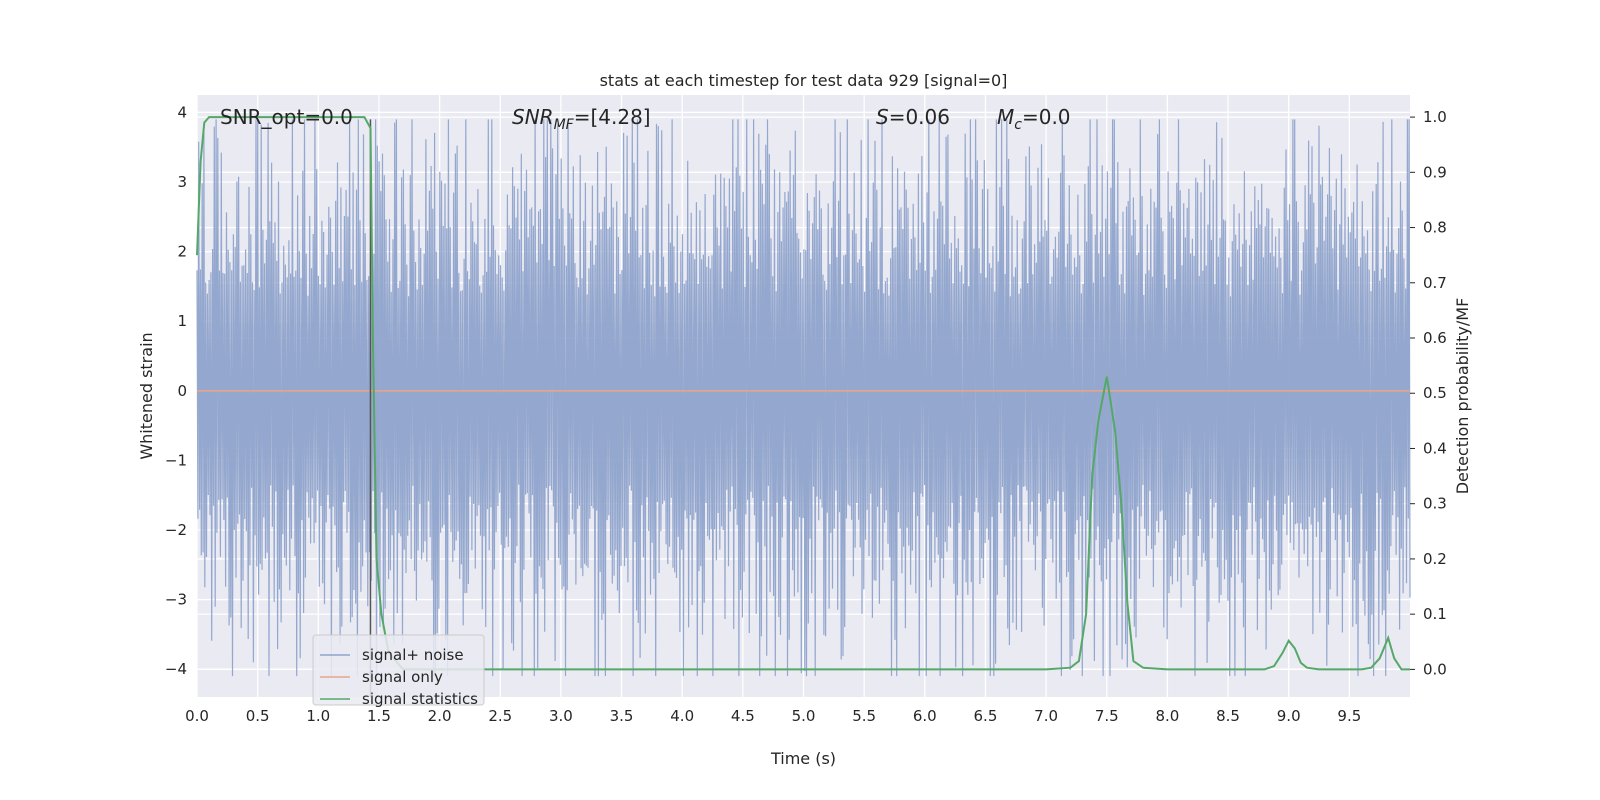  Describe the element at coordinates (1435, 228) in the screenshot. I see `y-tick-label-right: 0.8` at that location.